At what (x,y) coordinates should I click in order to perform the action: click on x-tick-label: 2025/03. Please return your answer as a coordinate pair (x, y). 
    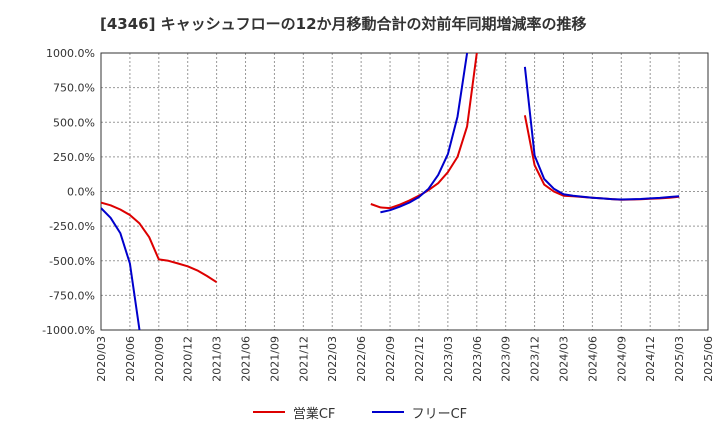
    Looking at the image, I should click on (679, 359).